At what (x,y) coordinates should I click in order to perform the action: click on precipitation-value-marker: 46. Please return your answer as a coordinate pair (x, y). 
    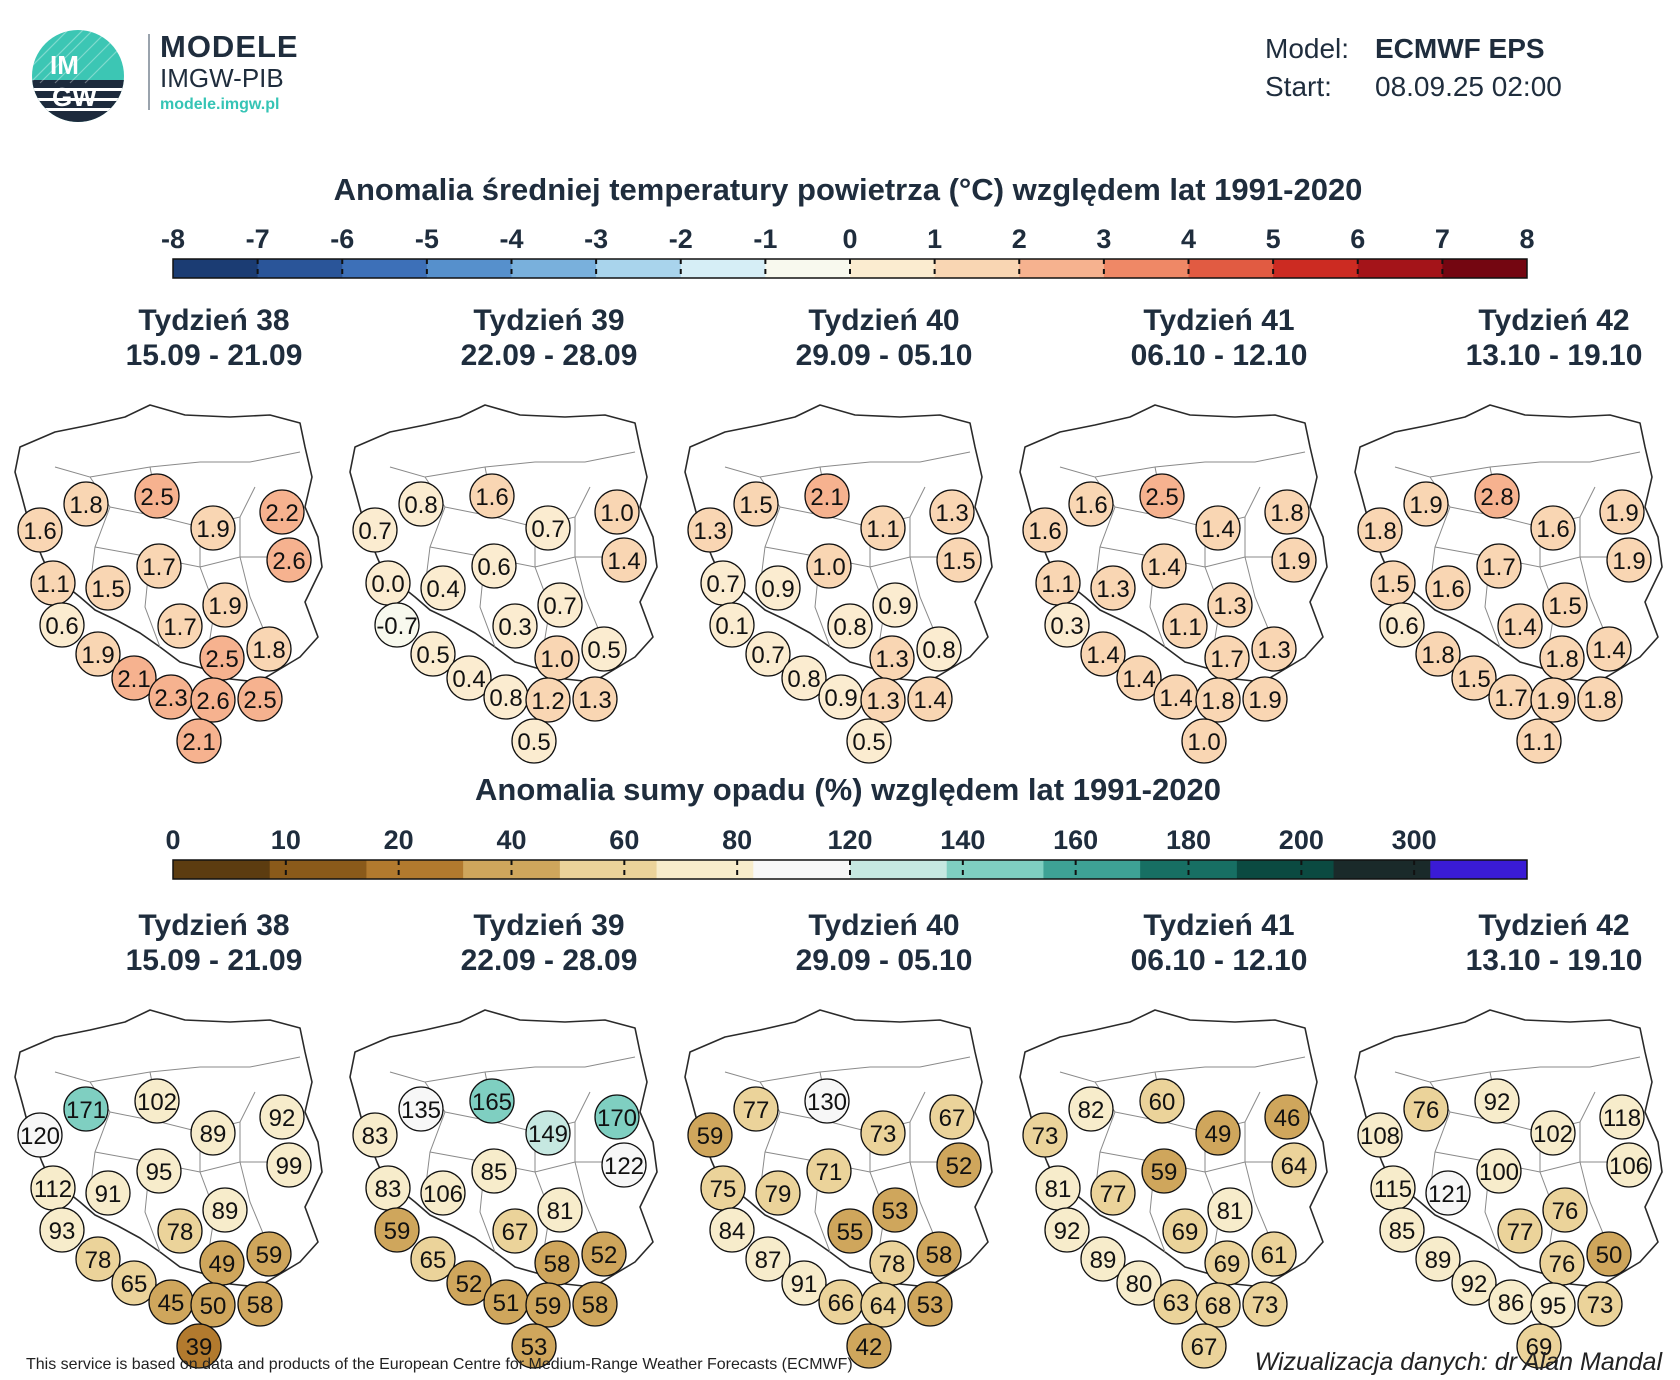
    Looking at the image, I should click on (1287, 1117).